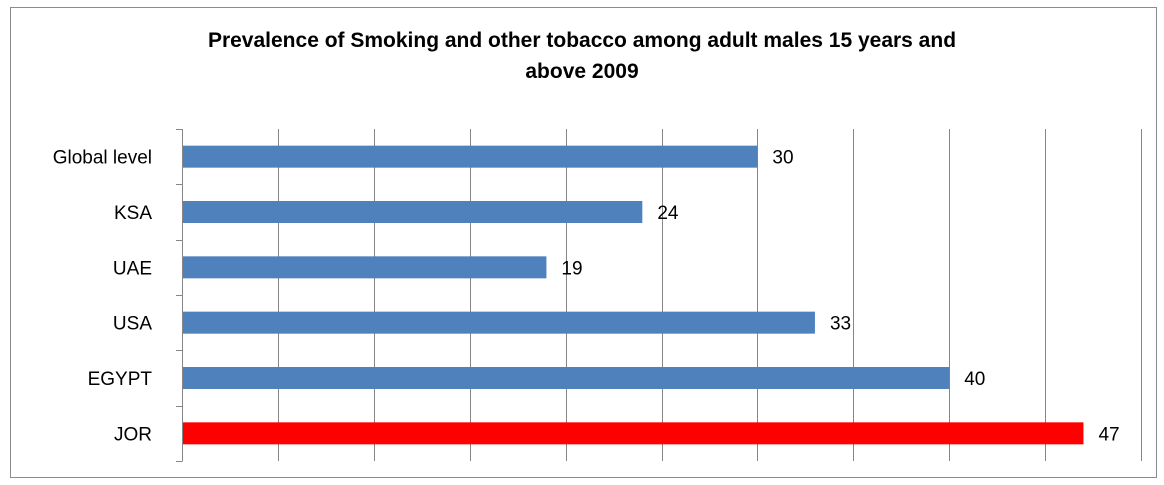 The width and height of the screenshot is (1164, 485). Describe the element at coordinates (782, 158) in the screenshot. I see `data-label: 30` at that location.